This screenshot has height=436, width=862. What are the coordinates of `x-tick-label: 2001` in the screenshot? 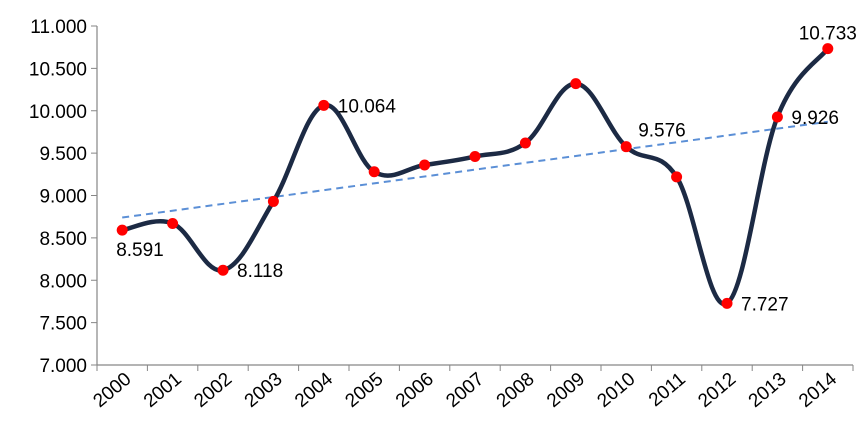 It's located at (163, 390).